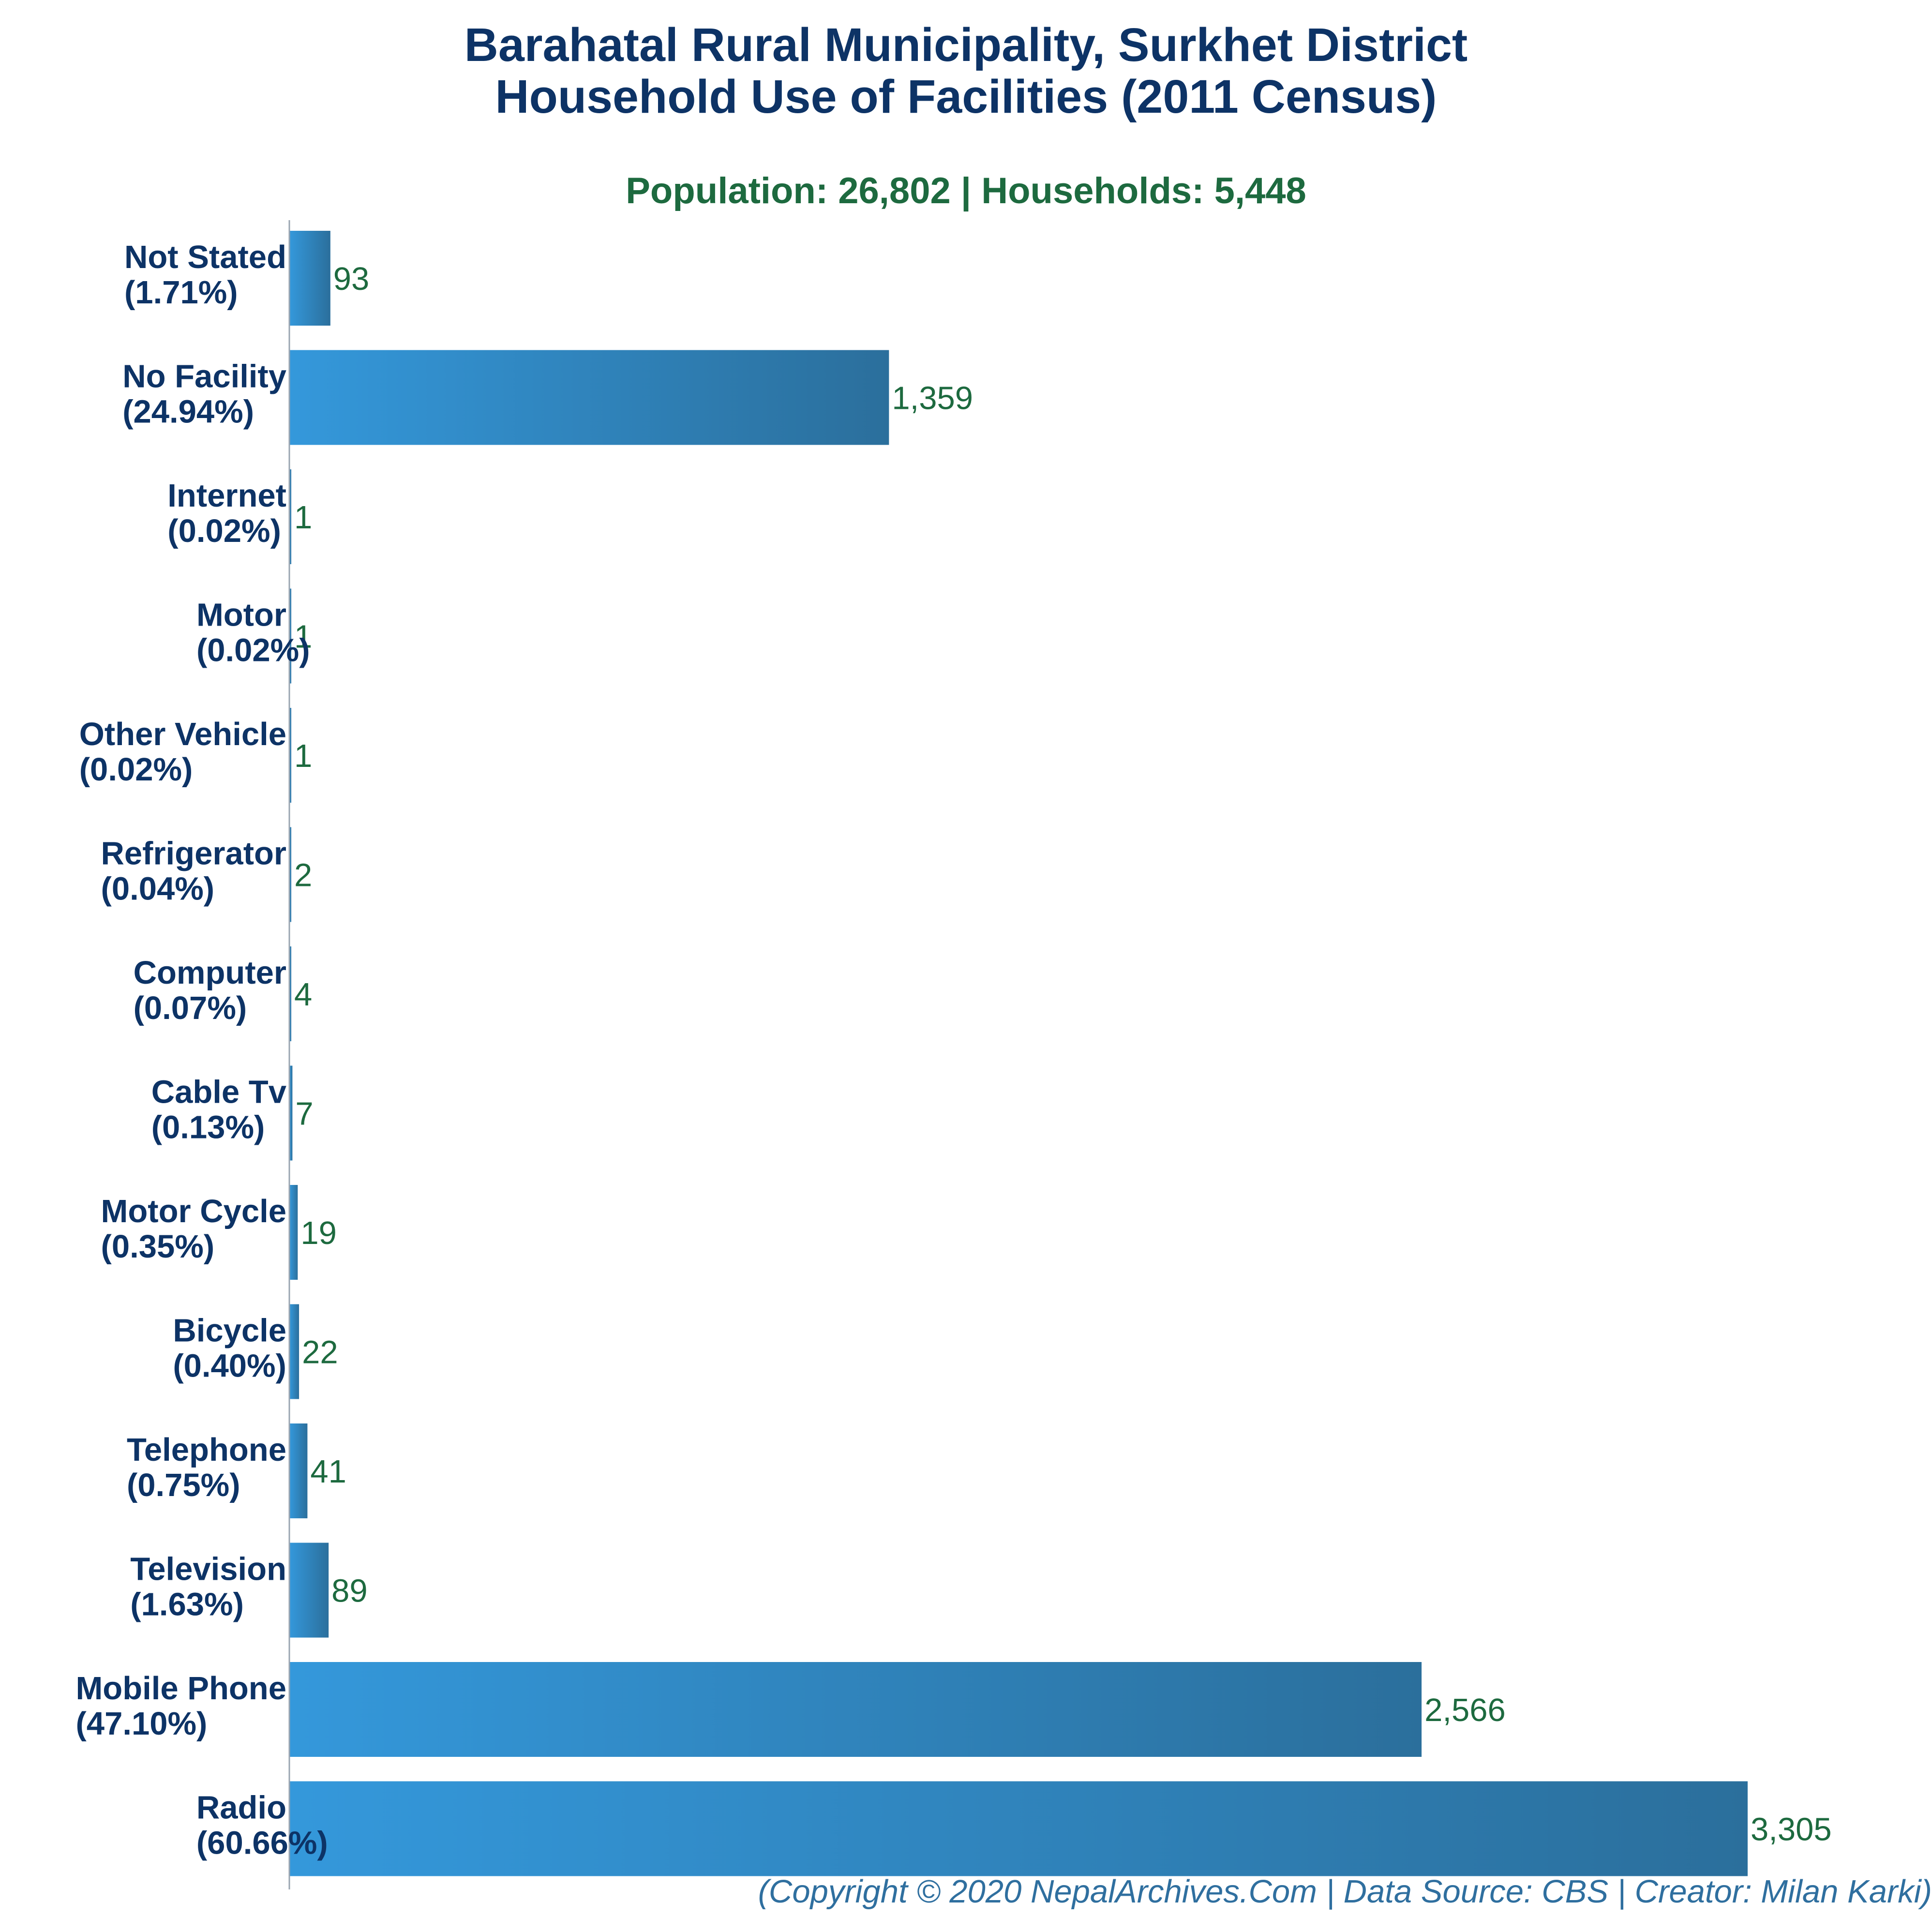  Describe the element at coordinates (309, 278) in the screenshot. I see `bar-not-stated` at that location.